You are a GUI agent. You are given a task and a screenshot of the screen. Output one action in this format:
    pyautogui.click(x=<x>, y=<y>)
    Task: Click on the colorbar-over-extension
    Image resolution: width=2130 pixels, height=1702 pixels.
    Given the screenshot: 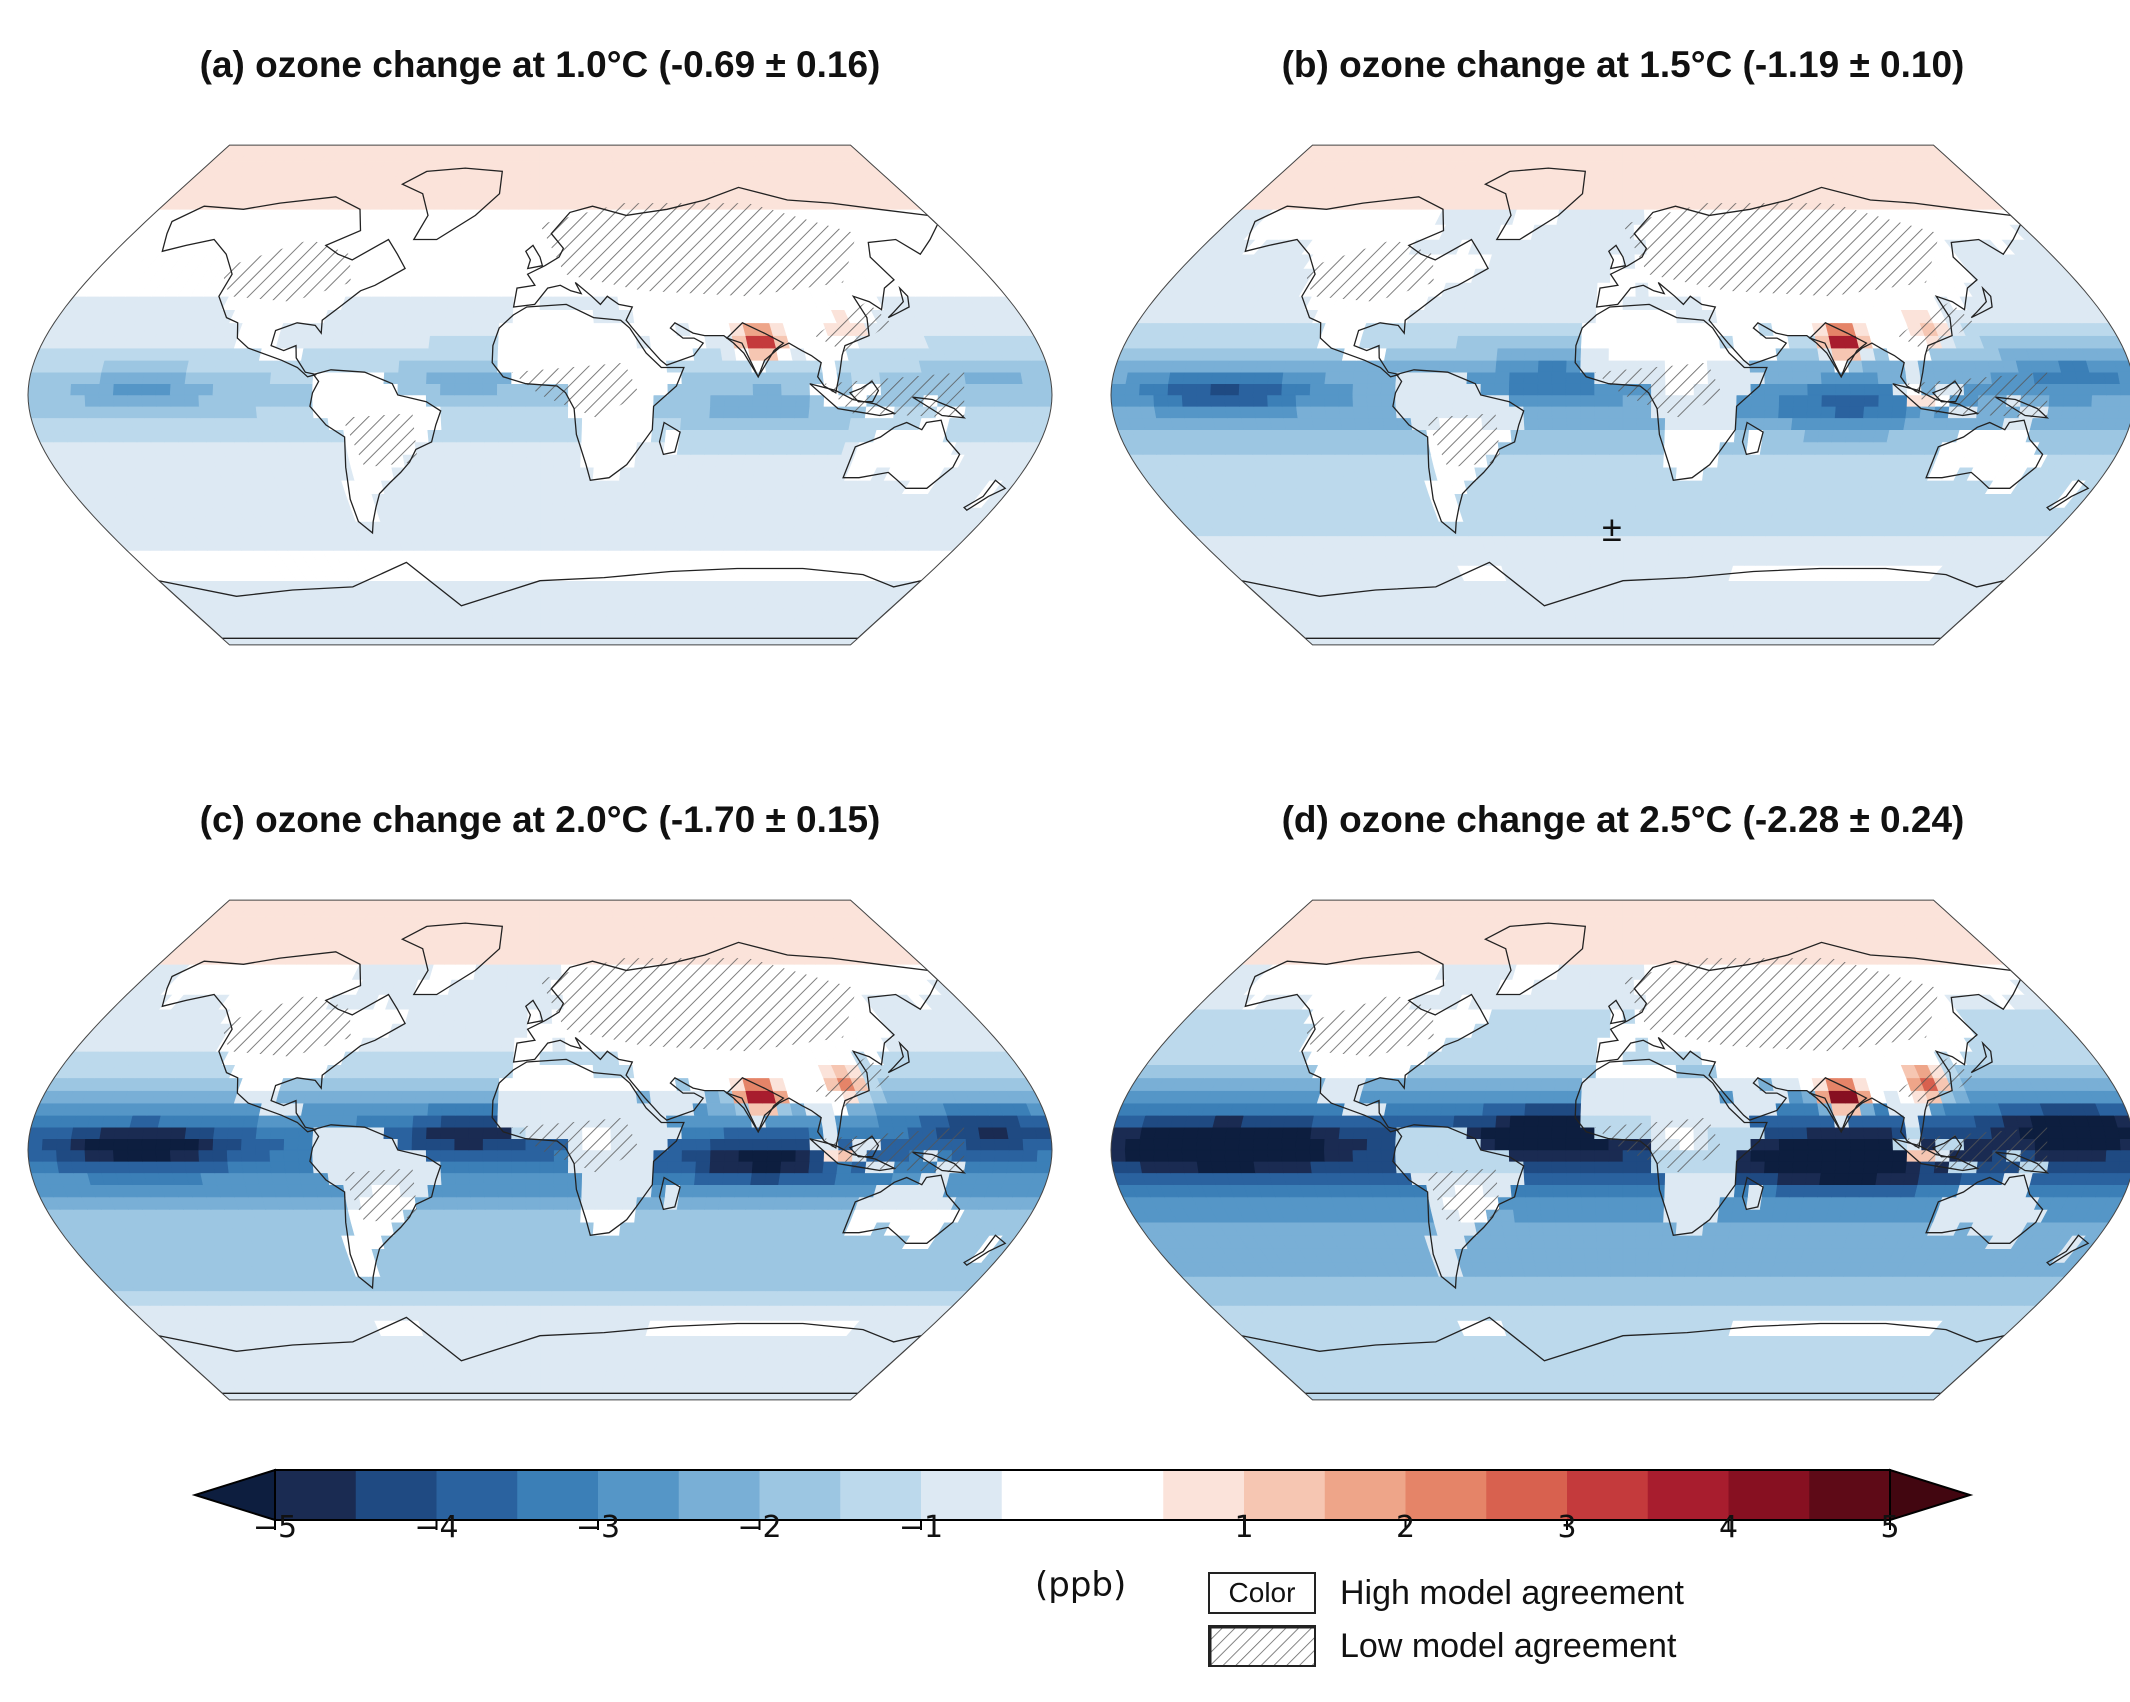 What is the action you would take?
    pyautogui.click(x=1931, y=1495)
    